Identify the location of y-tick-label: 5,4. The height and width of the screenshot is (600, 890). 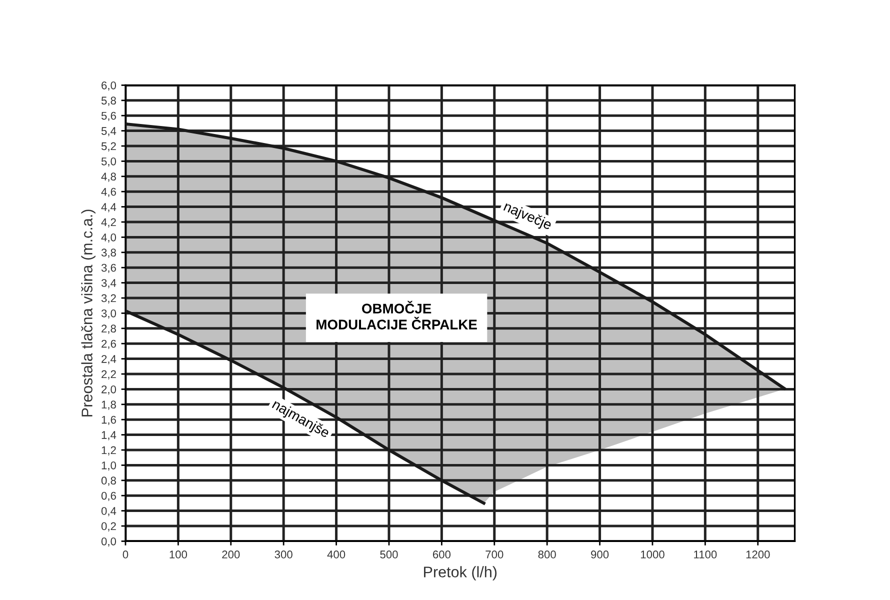
(108, 131).